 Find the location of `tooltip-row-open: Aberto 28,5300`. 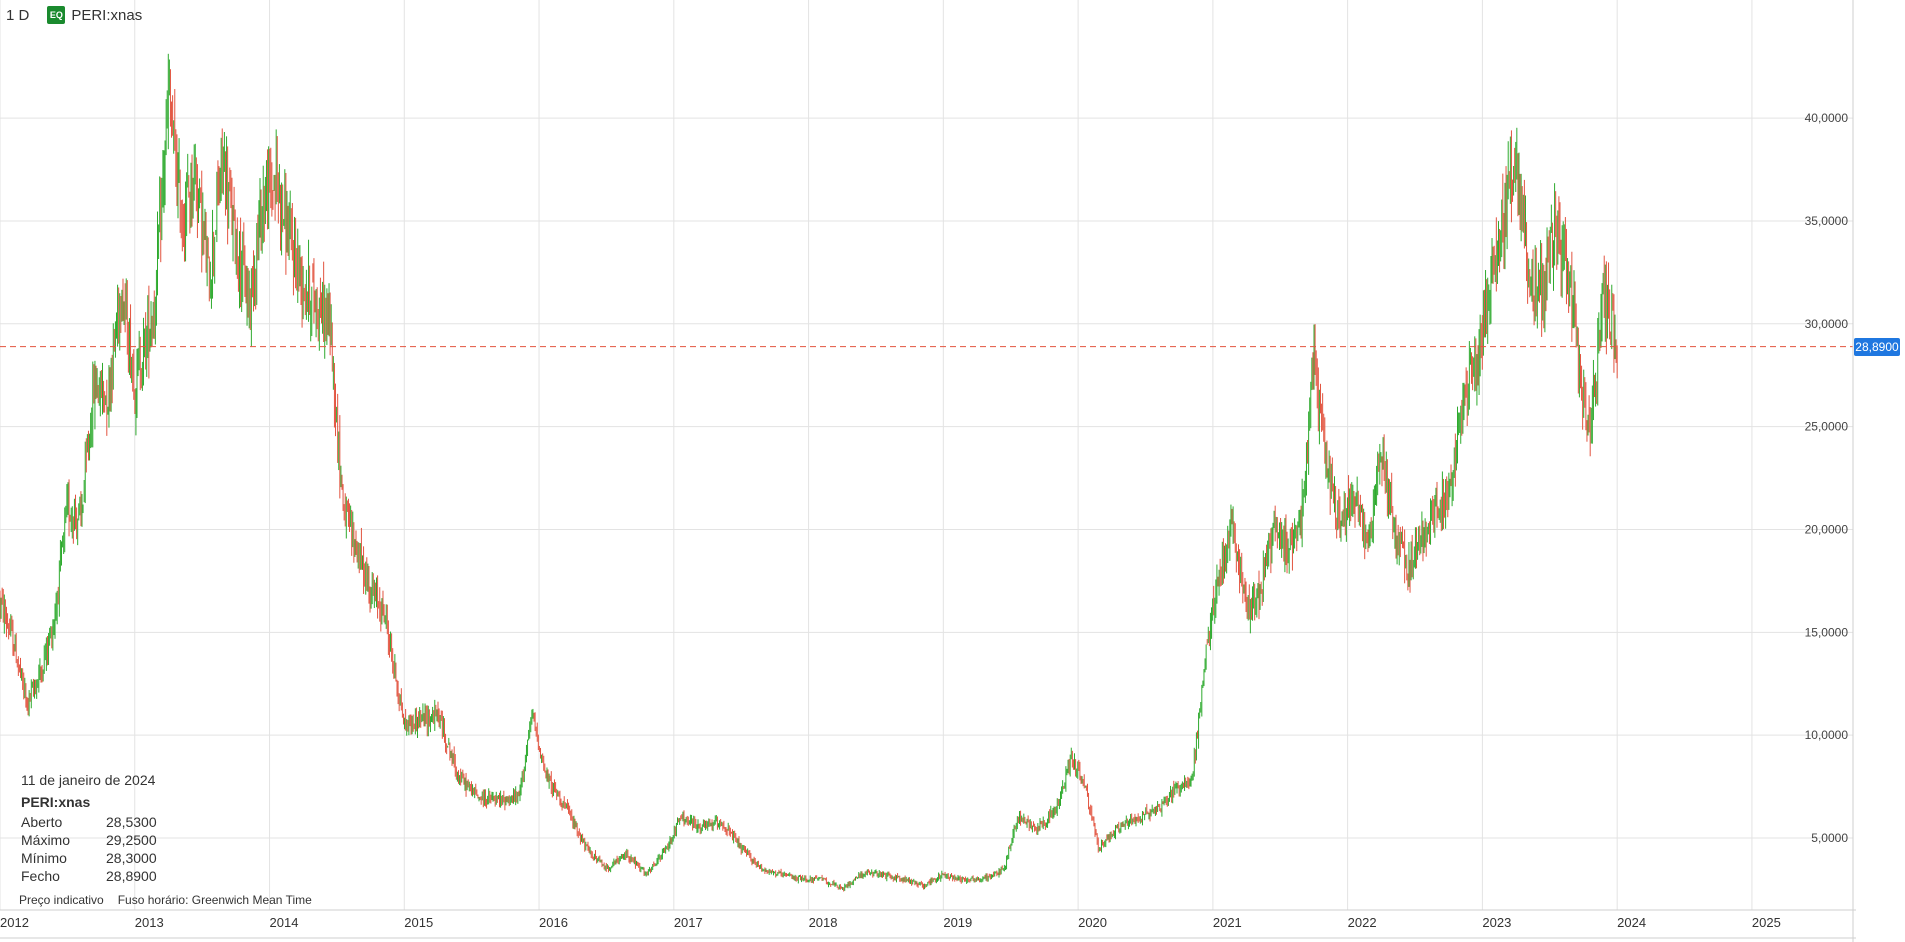

tooltip-row-open: Aberto 28,5300 is located at coordinates (89, 822).